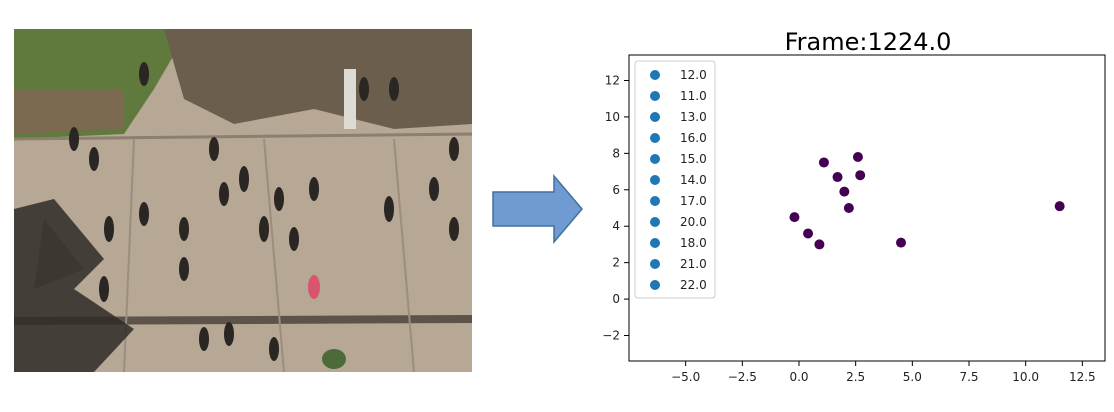  What do you see at coordinates (693, 117) in the screenshot?
I see `legend-label: 13.0` at bounding box center [693, 117].